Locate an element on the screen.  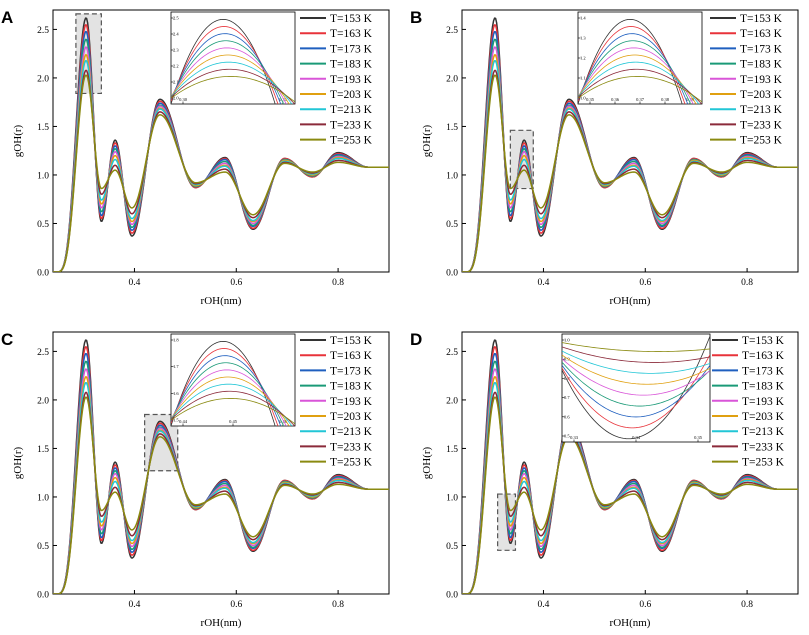
inset-x-tick-label: 0.44 is located at coordinates (183, 421).